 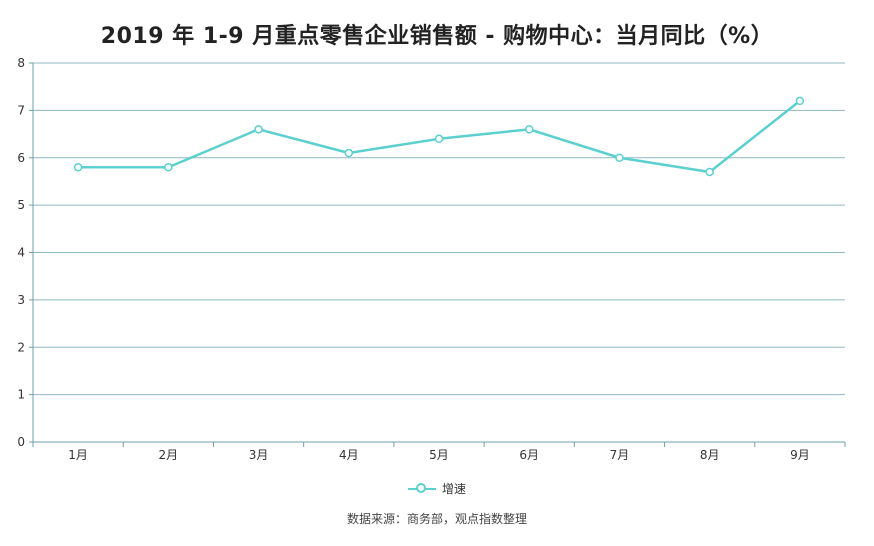 What do you see at coordinates (437, 36) in the screenshot?
I see `chart-title: 2019 年 1-9 月重点零售企业销售额 - 购物中心：当月同比（%）` at bounding box center [437, 36].